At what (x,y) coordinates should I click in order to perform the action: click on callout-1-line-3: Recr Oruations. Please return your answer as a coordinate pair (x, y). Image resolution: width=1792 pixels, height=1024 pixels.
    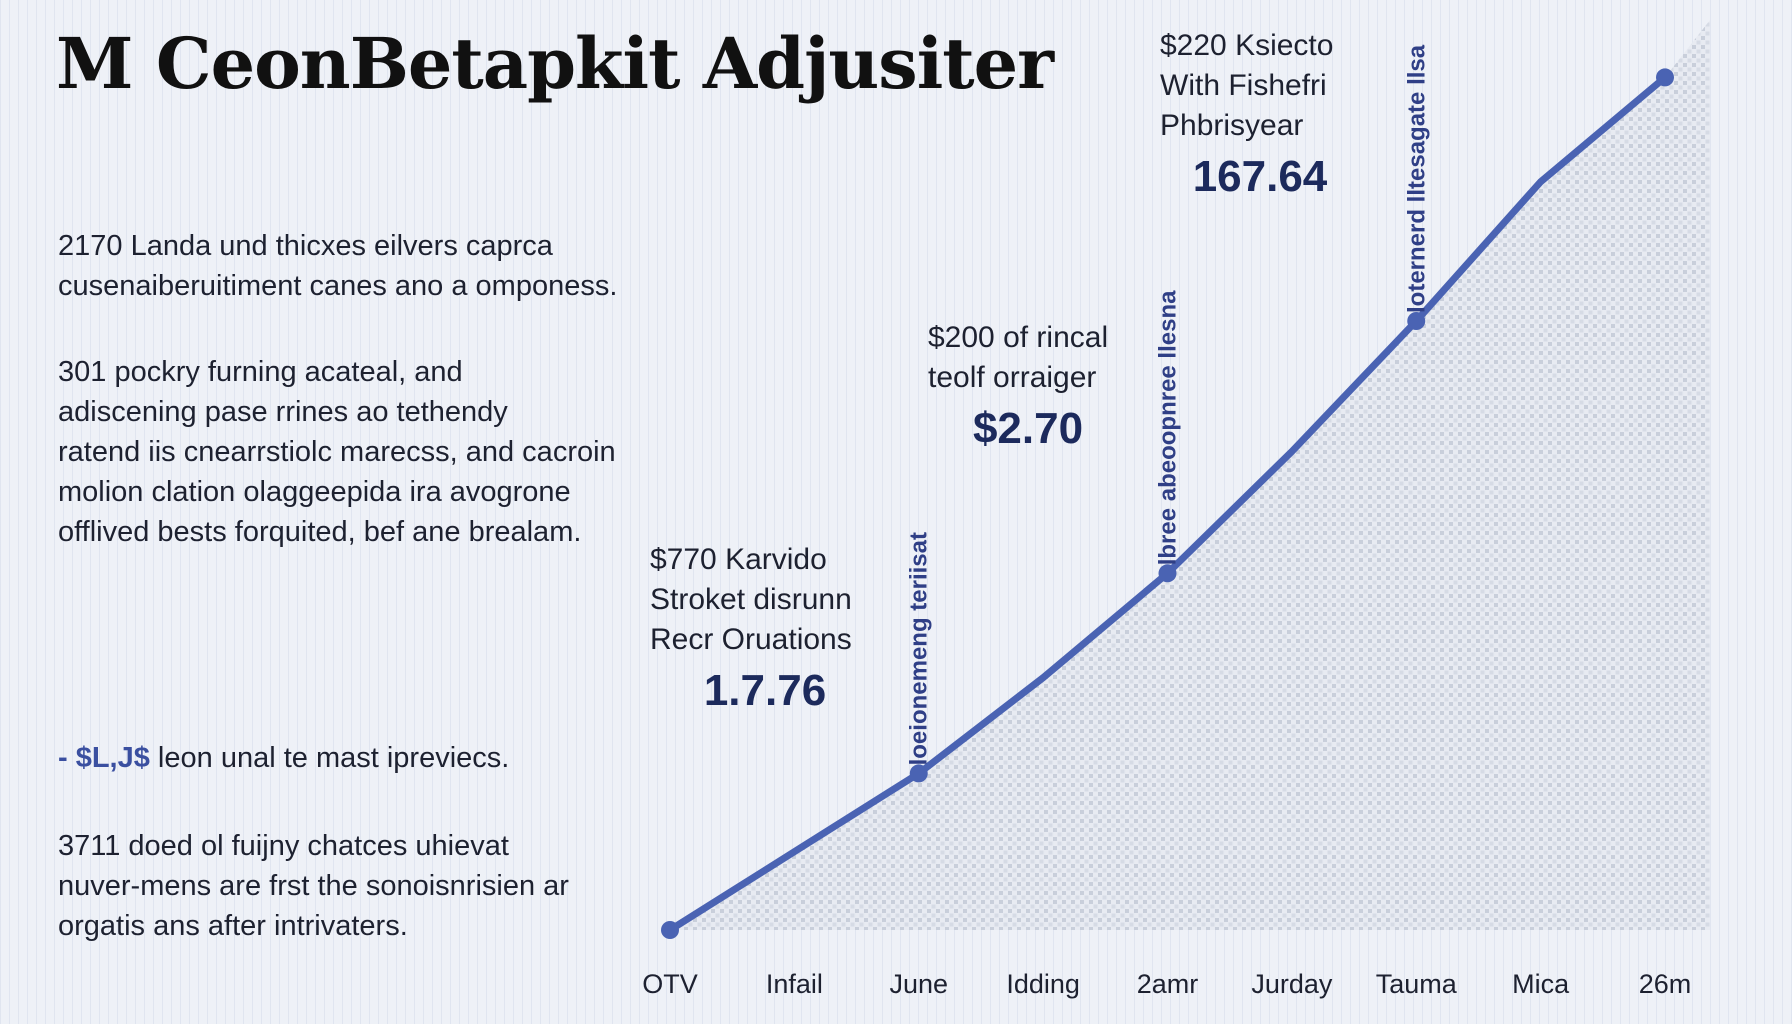
    Looking at the image, I should click on (751, 639).